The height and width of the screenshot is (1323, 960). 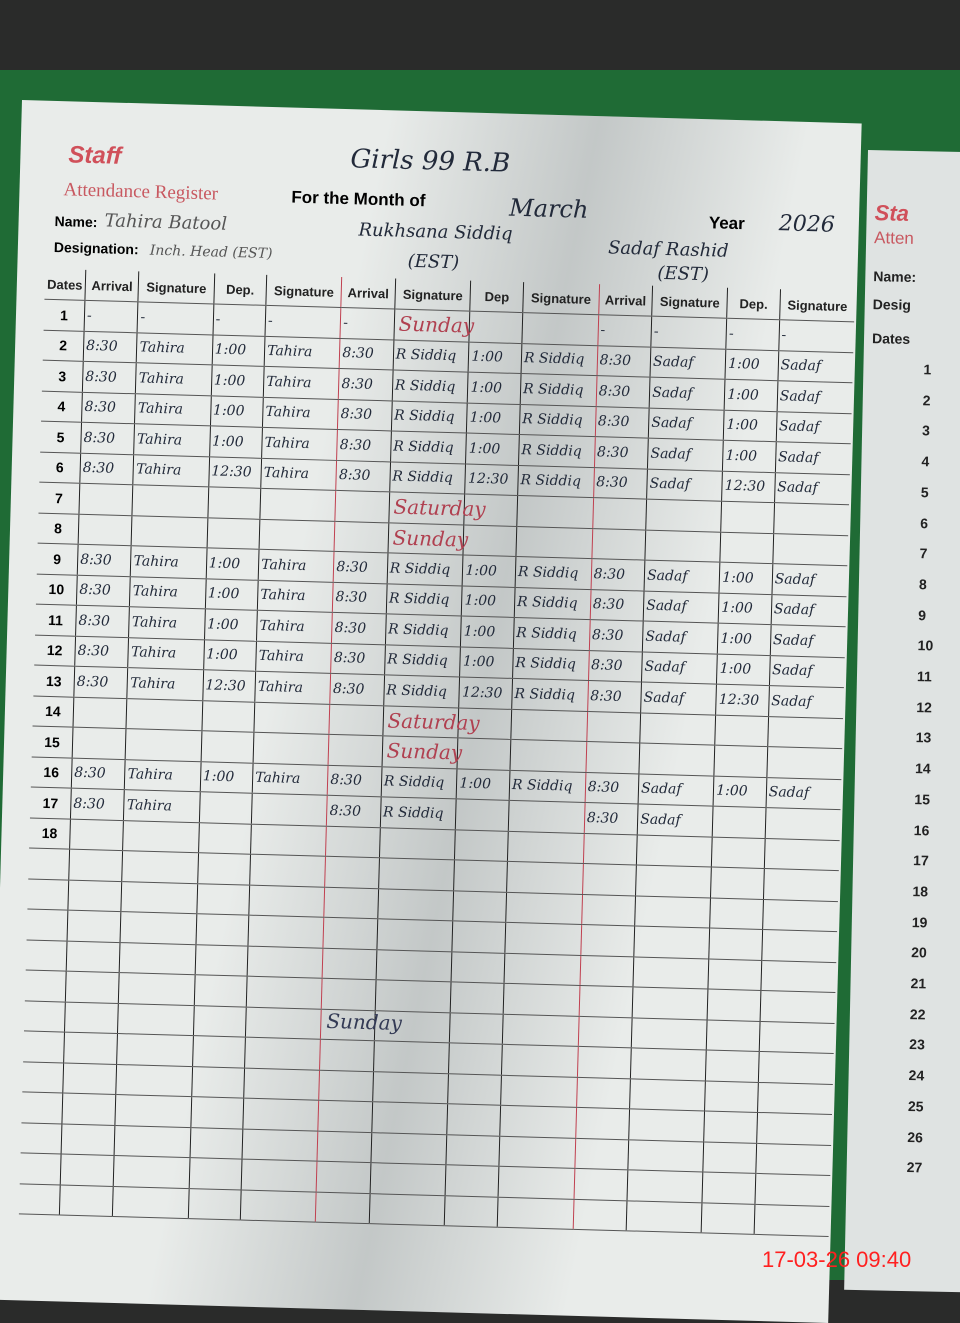 What do you see at coordinates (58, 528) in the screenshot?
I see `date-cell: 8` at bounding box center [58, 528].